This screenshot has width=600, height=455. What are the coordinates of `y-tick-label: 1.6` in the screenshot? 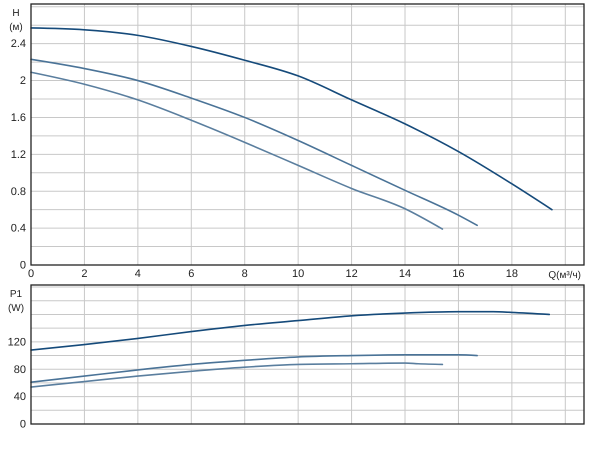 It's located at (18, 118).